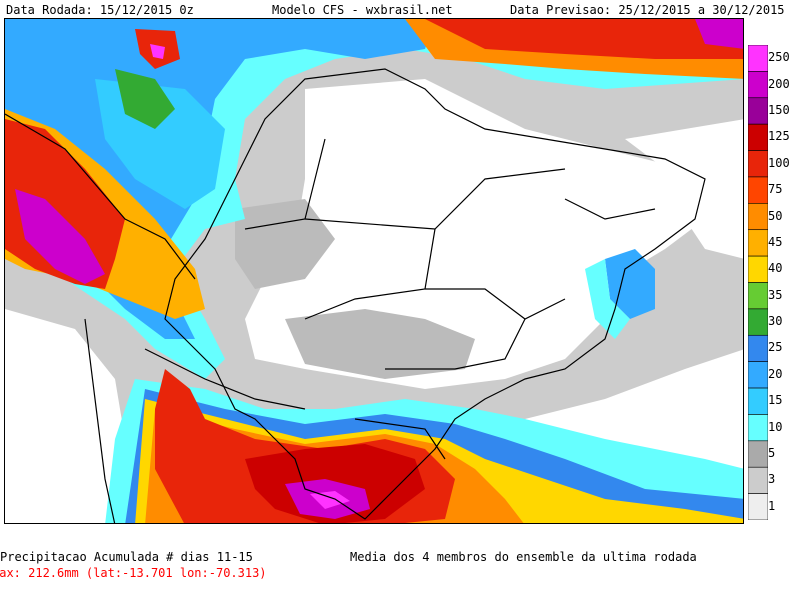 The height and width of the screenshot is (600, 800). What do you see at coordinates (157, 51) in the screenshot?
I see `precip-area-pink-topleft` at bounding box center [157, 51].